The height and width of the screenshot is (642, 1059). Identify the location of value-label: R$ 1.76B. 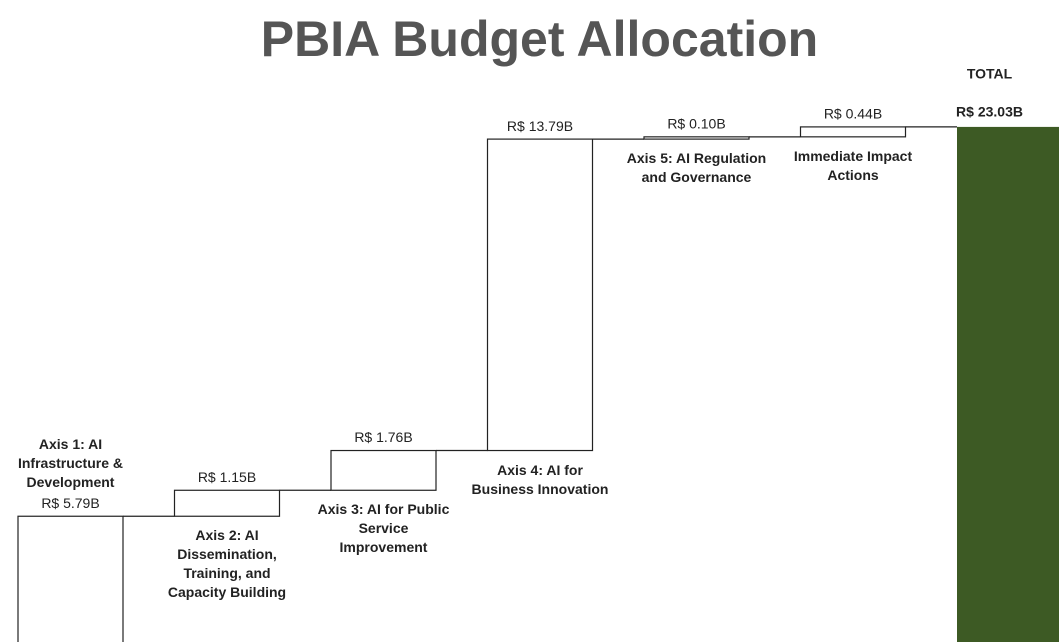
(383, 437).